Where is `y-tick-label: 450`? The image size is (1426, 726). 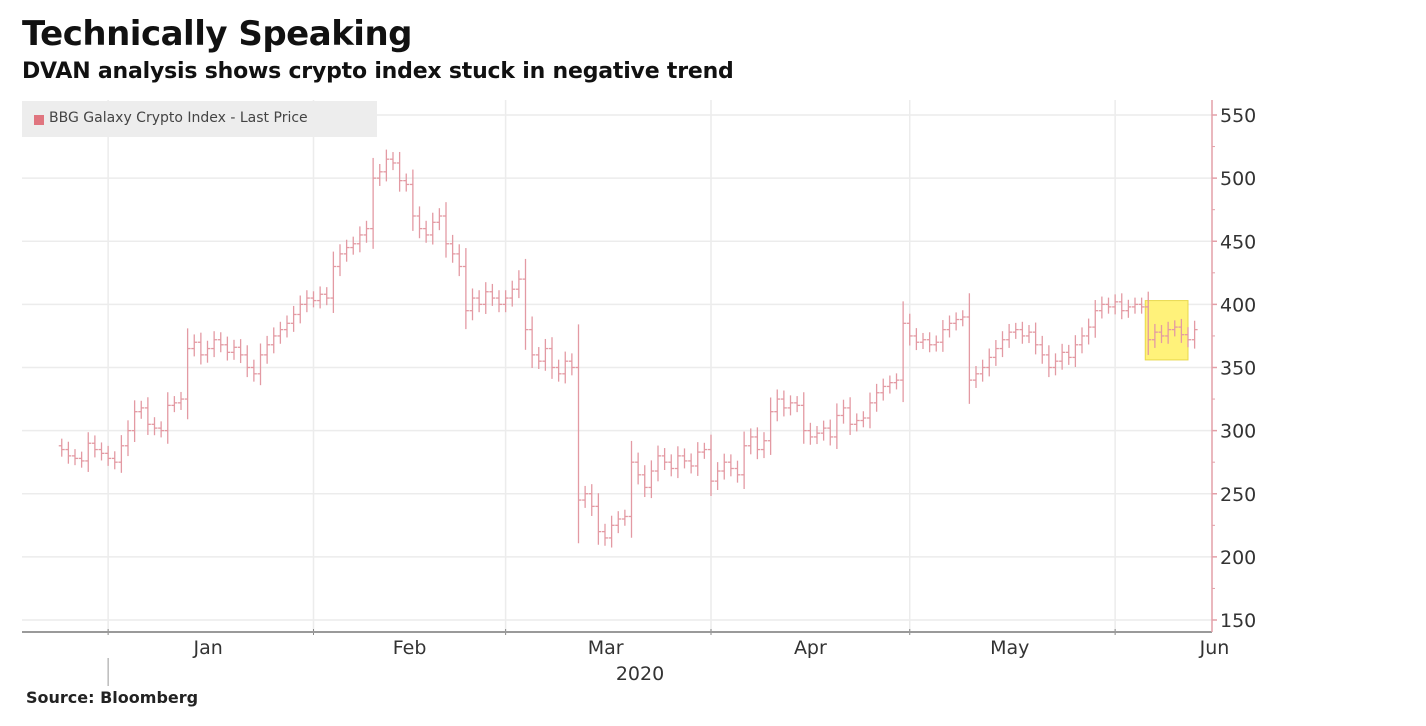 y-tick-label: 450 is located at coordinates (1238, 242).